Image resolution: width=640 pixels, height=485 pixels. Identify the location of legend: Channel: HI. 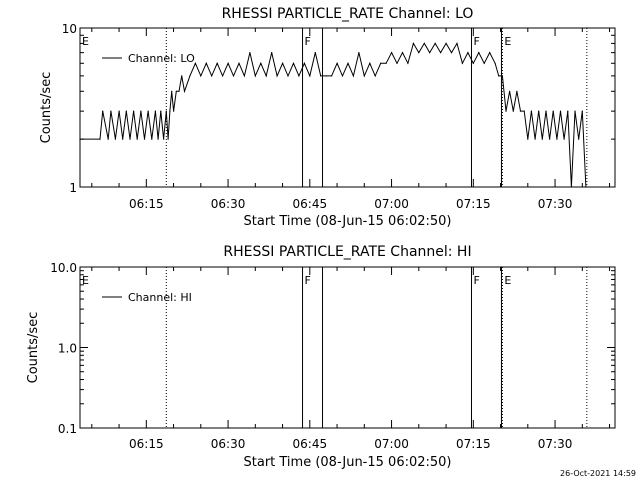
(147, 297).